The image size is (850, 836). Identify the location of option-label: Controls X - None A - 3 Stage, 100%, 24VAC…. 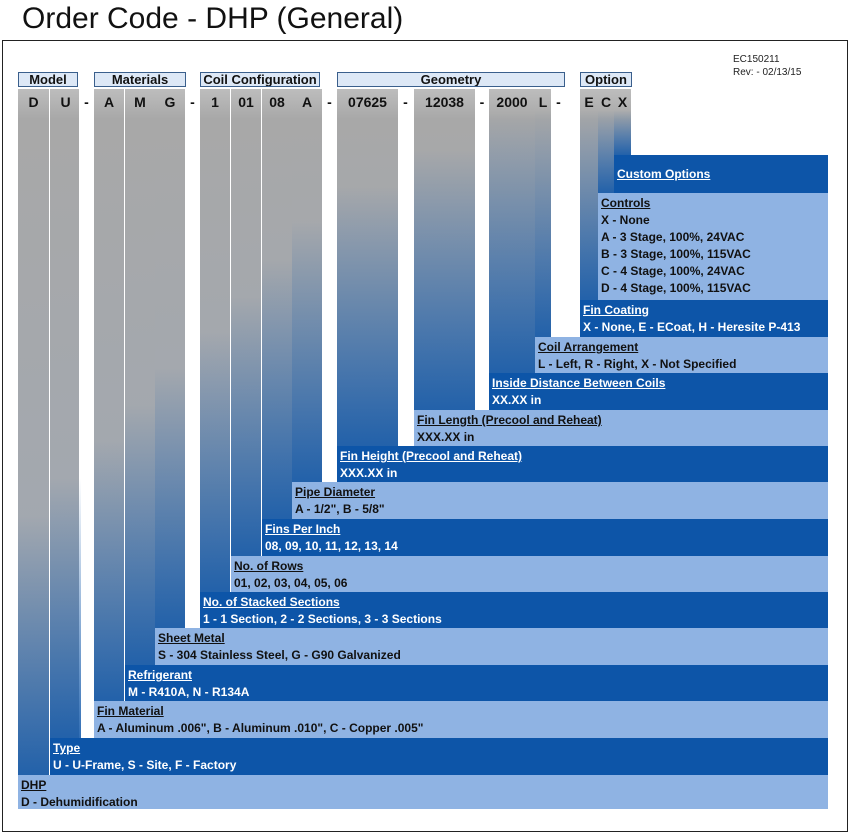
(674, 245).